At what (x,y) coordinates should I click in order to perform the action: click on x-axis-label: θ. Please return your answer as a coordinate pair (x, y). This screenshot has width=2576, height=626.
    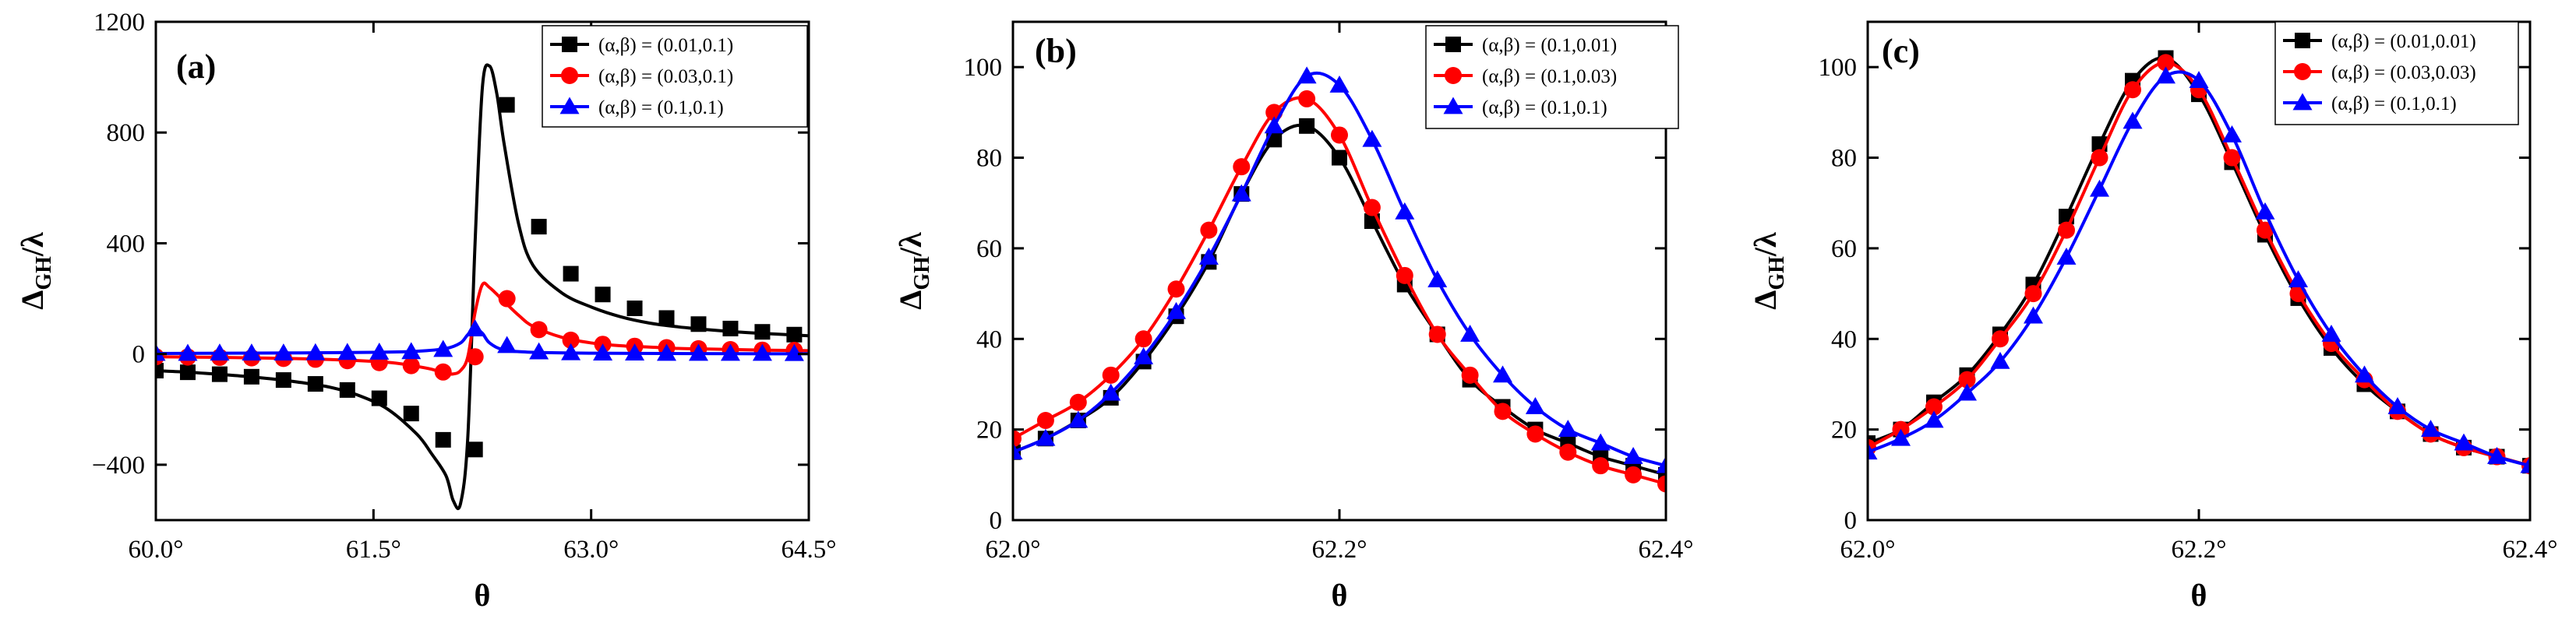
    Looking at the image, I should click on (1340, 595).